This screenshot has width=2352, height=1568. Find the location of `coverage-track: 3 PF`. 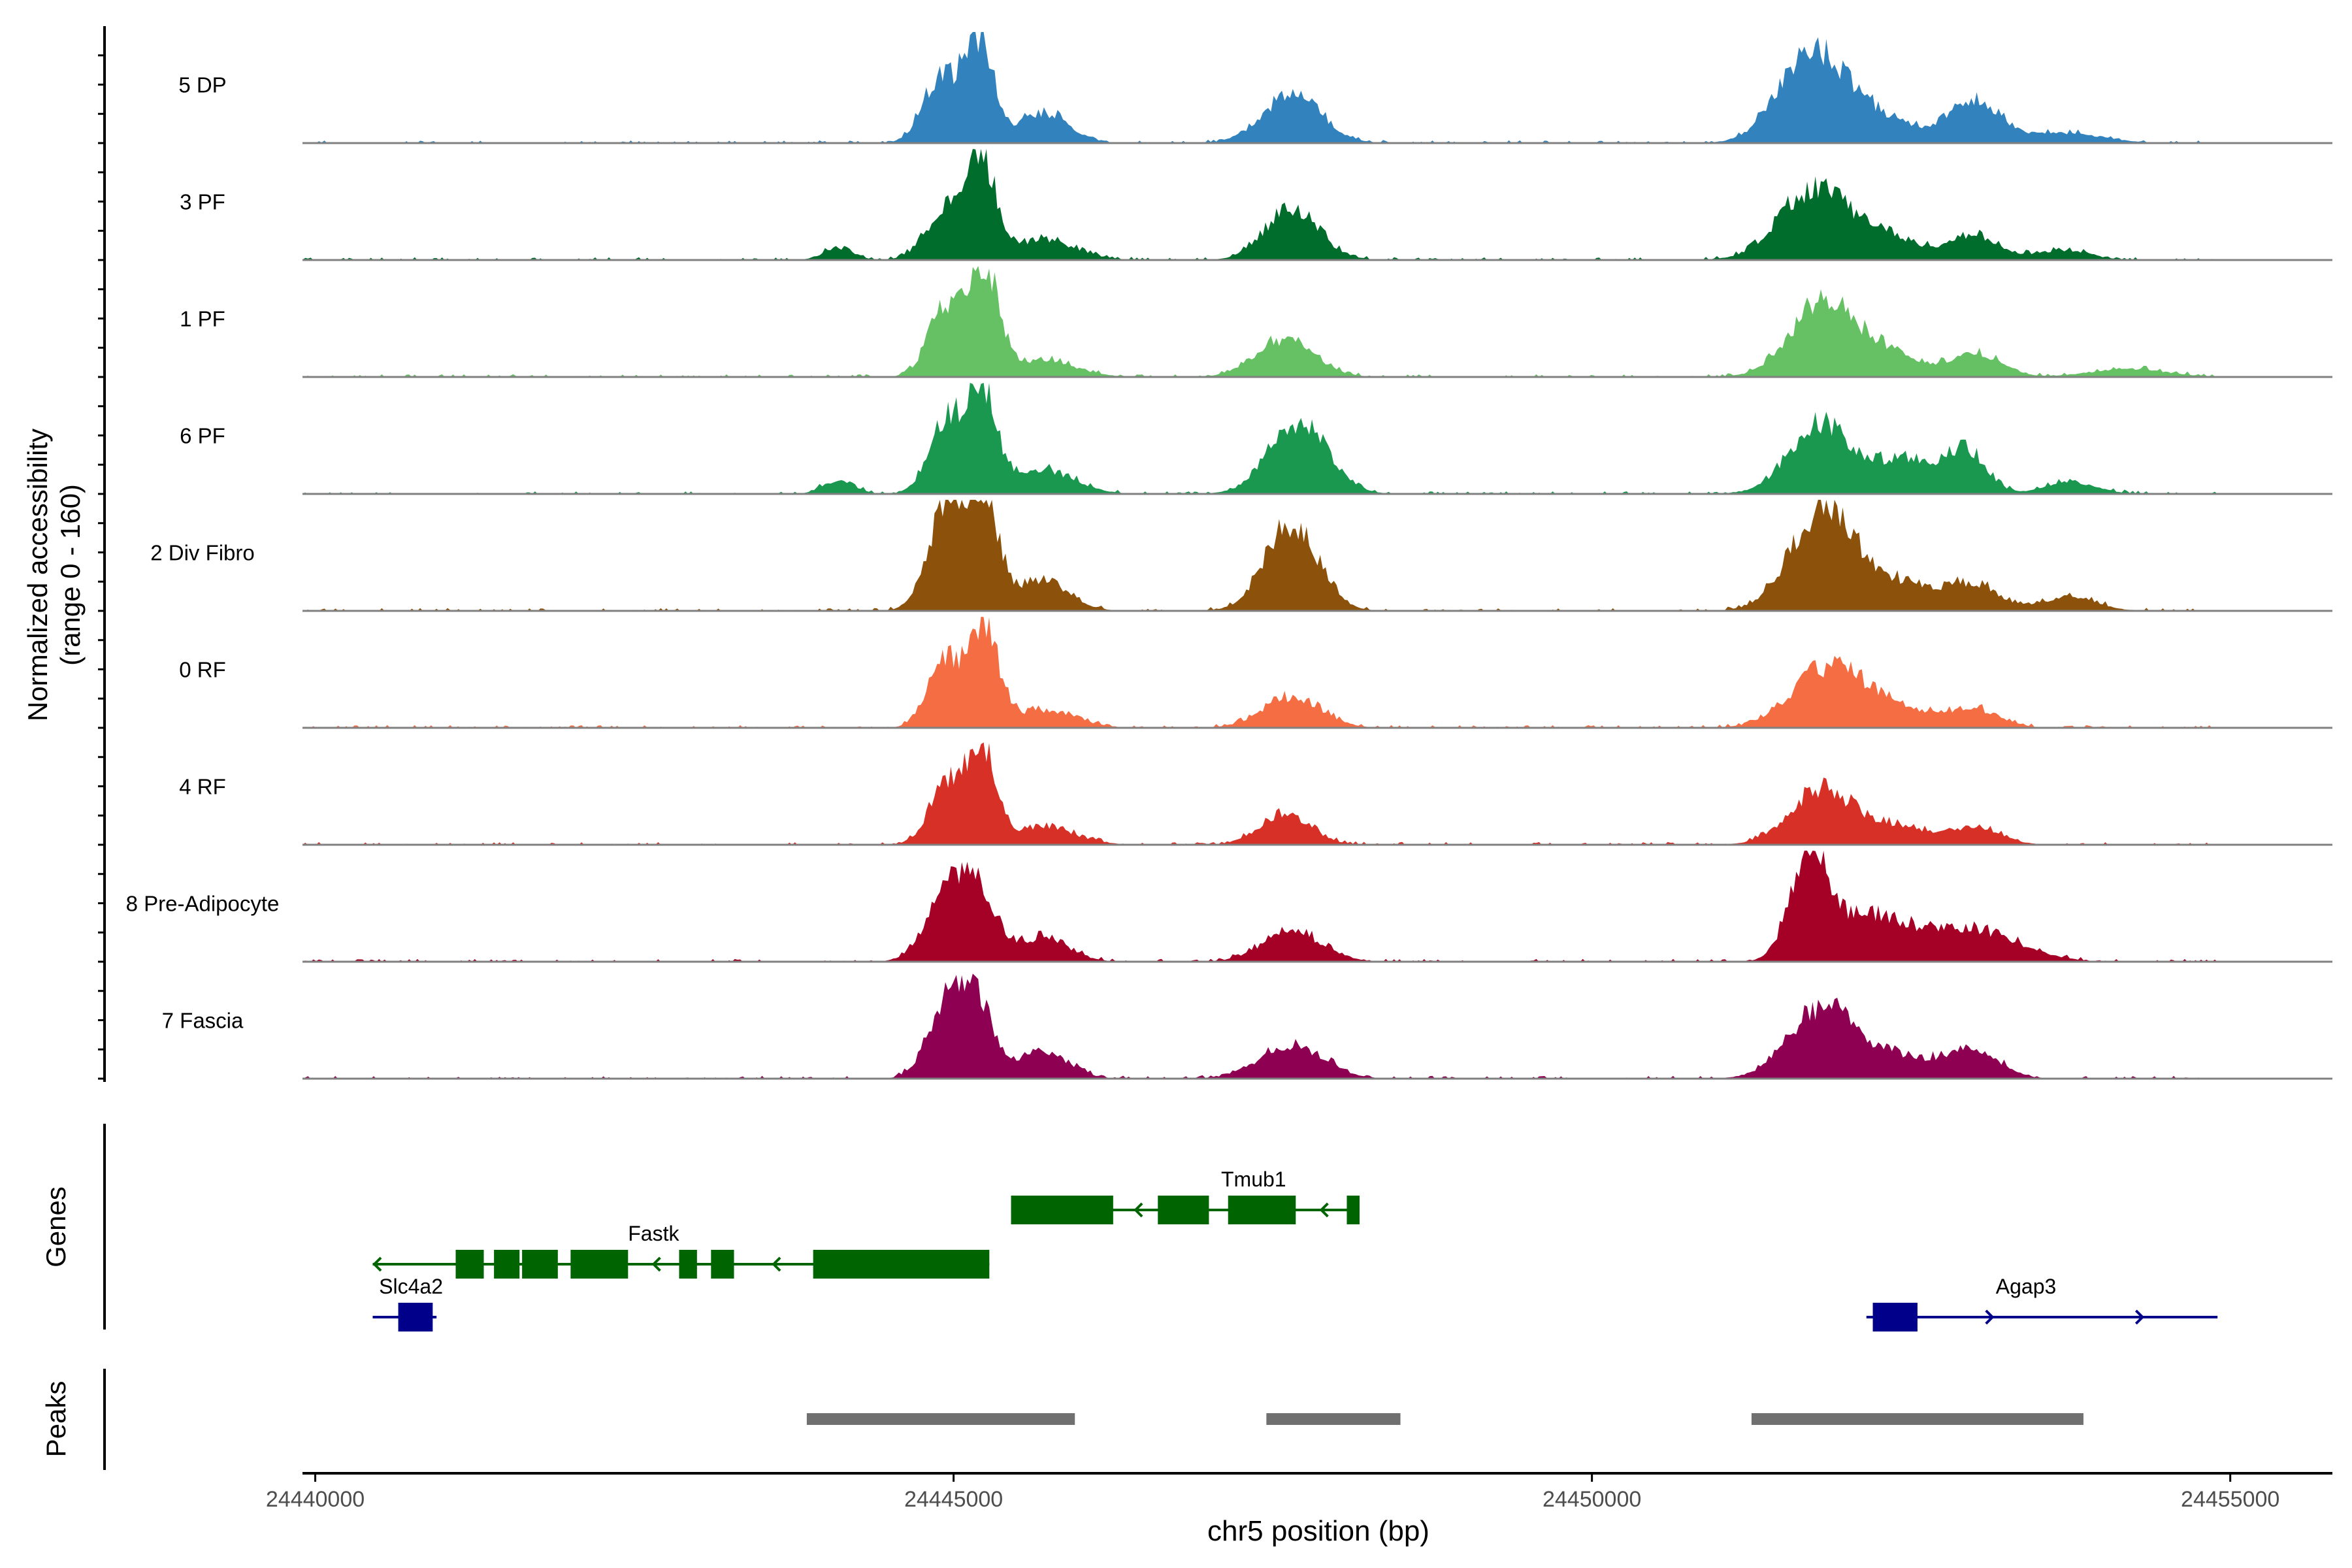

coverage-track: 3 PF is located at coordinates (1256, 205).